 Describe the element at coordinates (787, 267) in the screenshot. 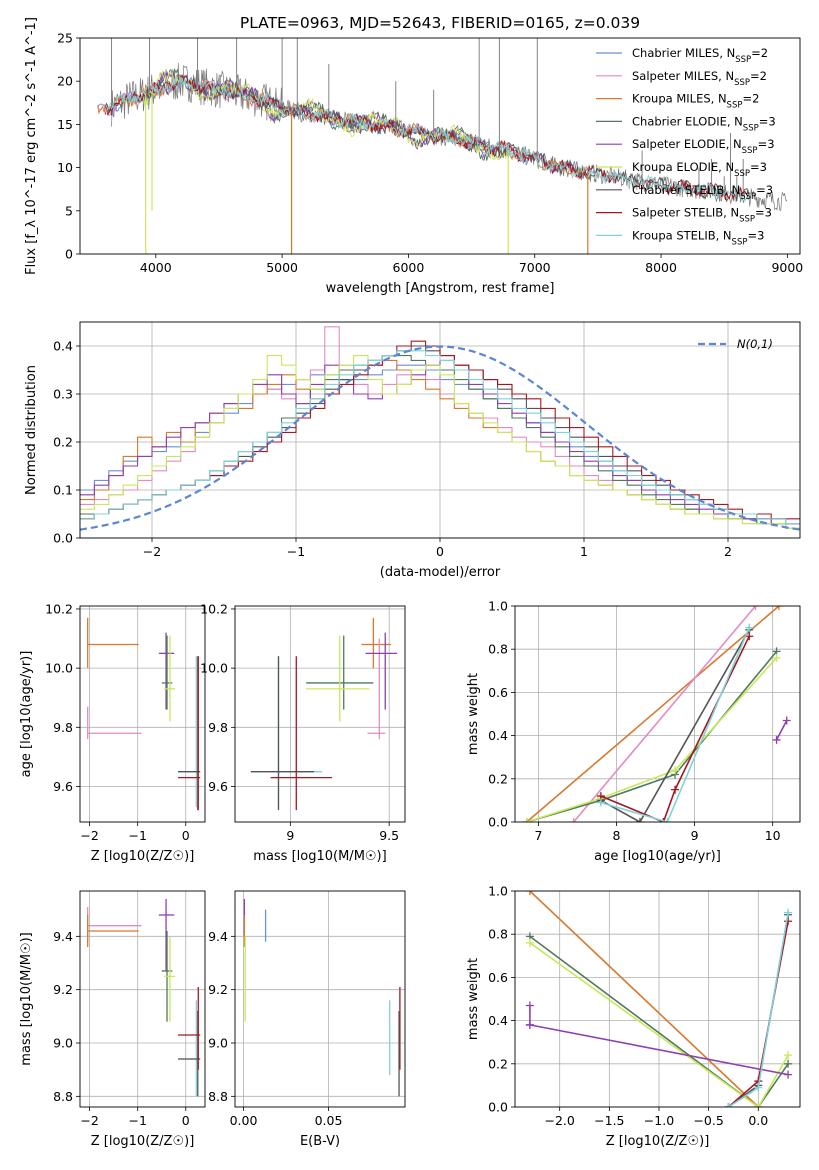

I see `x-tick-label: 9000` at that location.